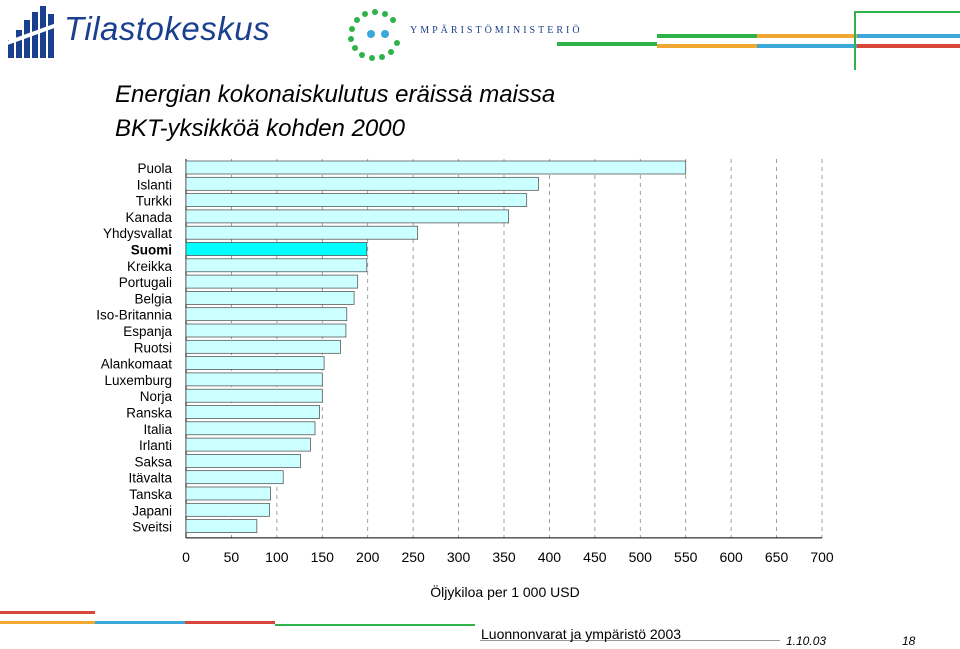  I want to click on x-tick-label: 650, so click(777, 557).